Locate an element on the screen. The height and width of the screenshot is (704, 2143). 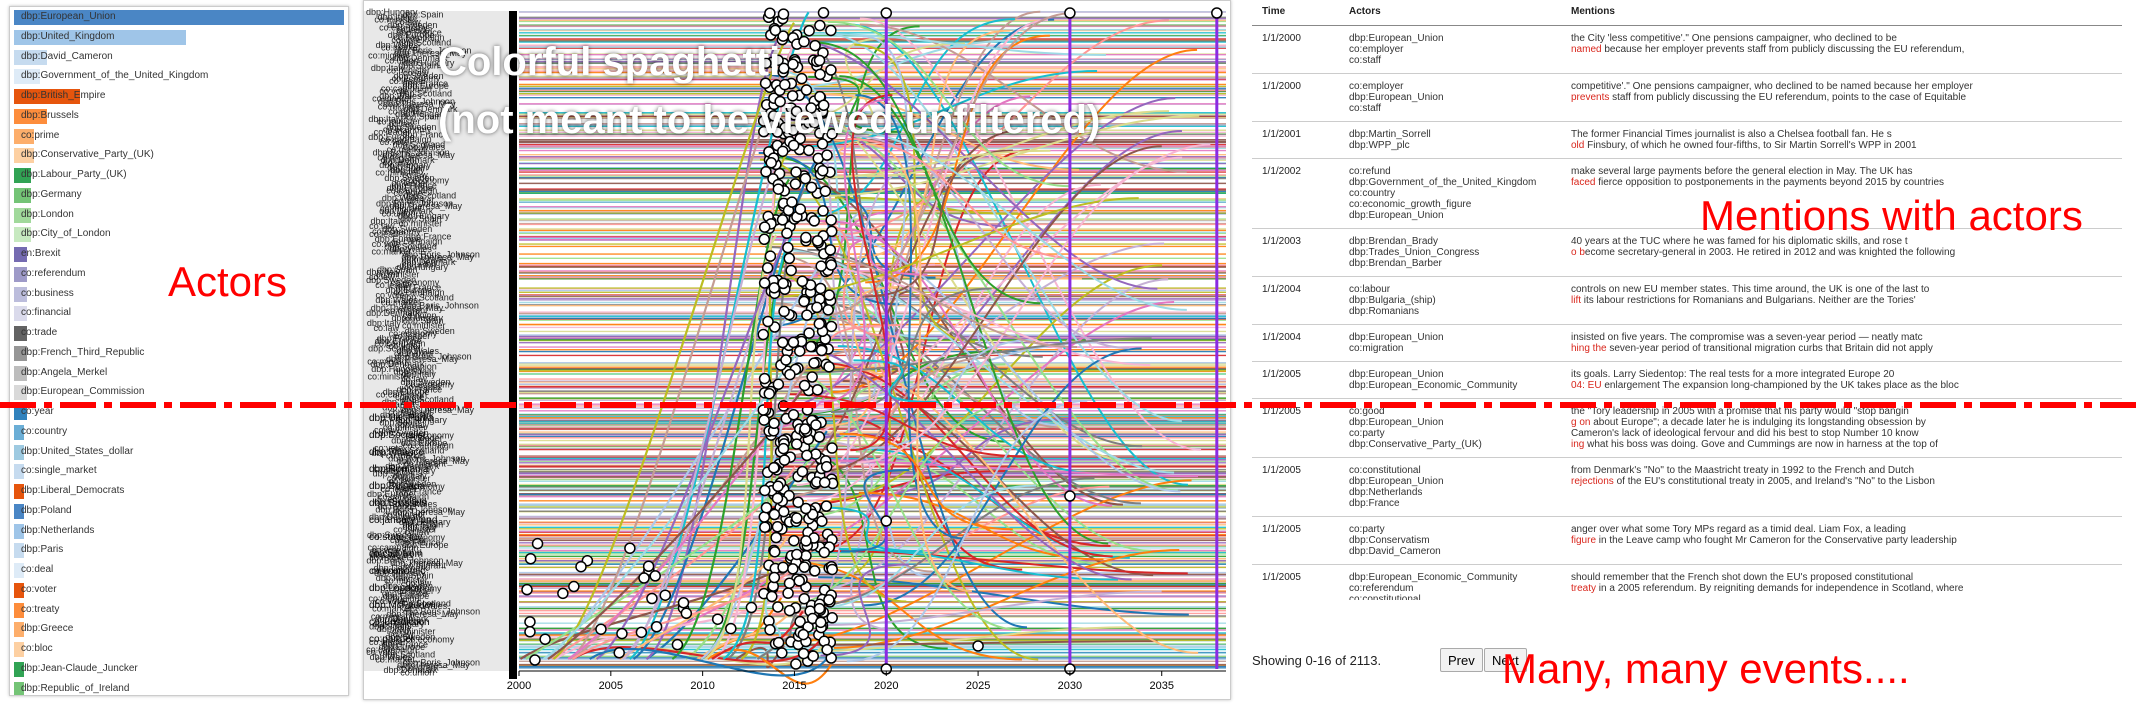
mention-actor: dbp:France is located at coordinates (1374, 503).